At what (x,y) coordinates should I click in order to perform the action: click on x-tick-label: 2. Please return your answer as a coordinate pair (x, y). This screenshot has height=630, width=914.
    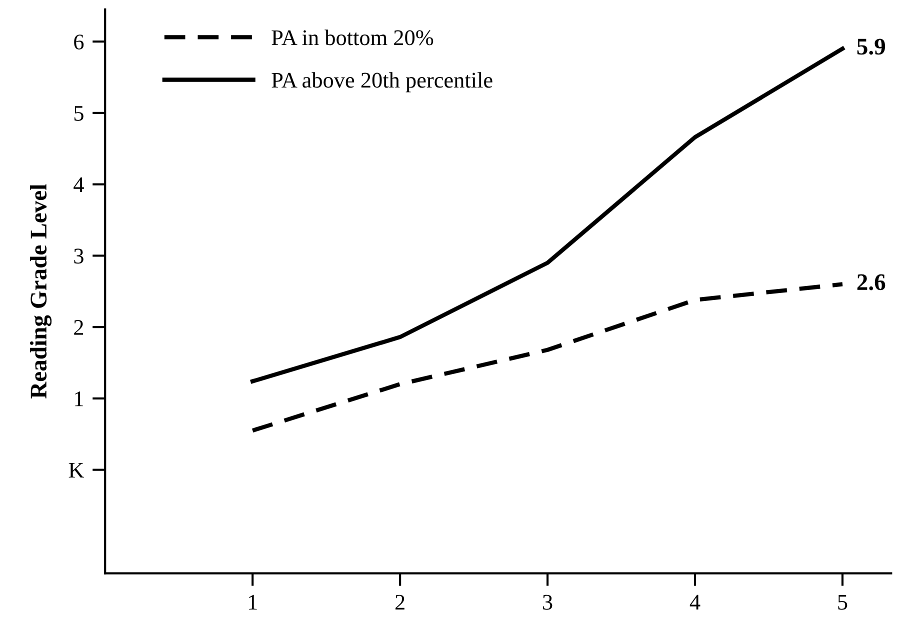
    Looking at the image, I should click on (399, 602).